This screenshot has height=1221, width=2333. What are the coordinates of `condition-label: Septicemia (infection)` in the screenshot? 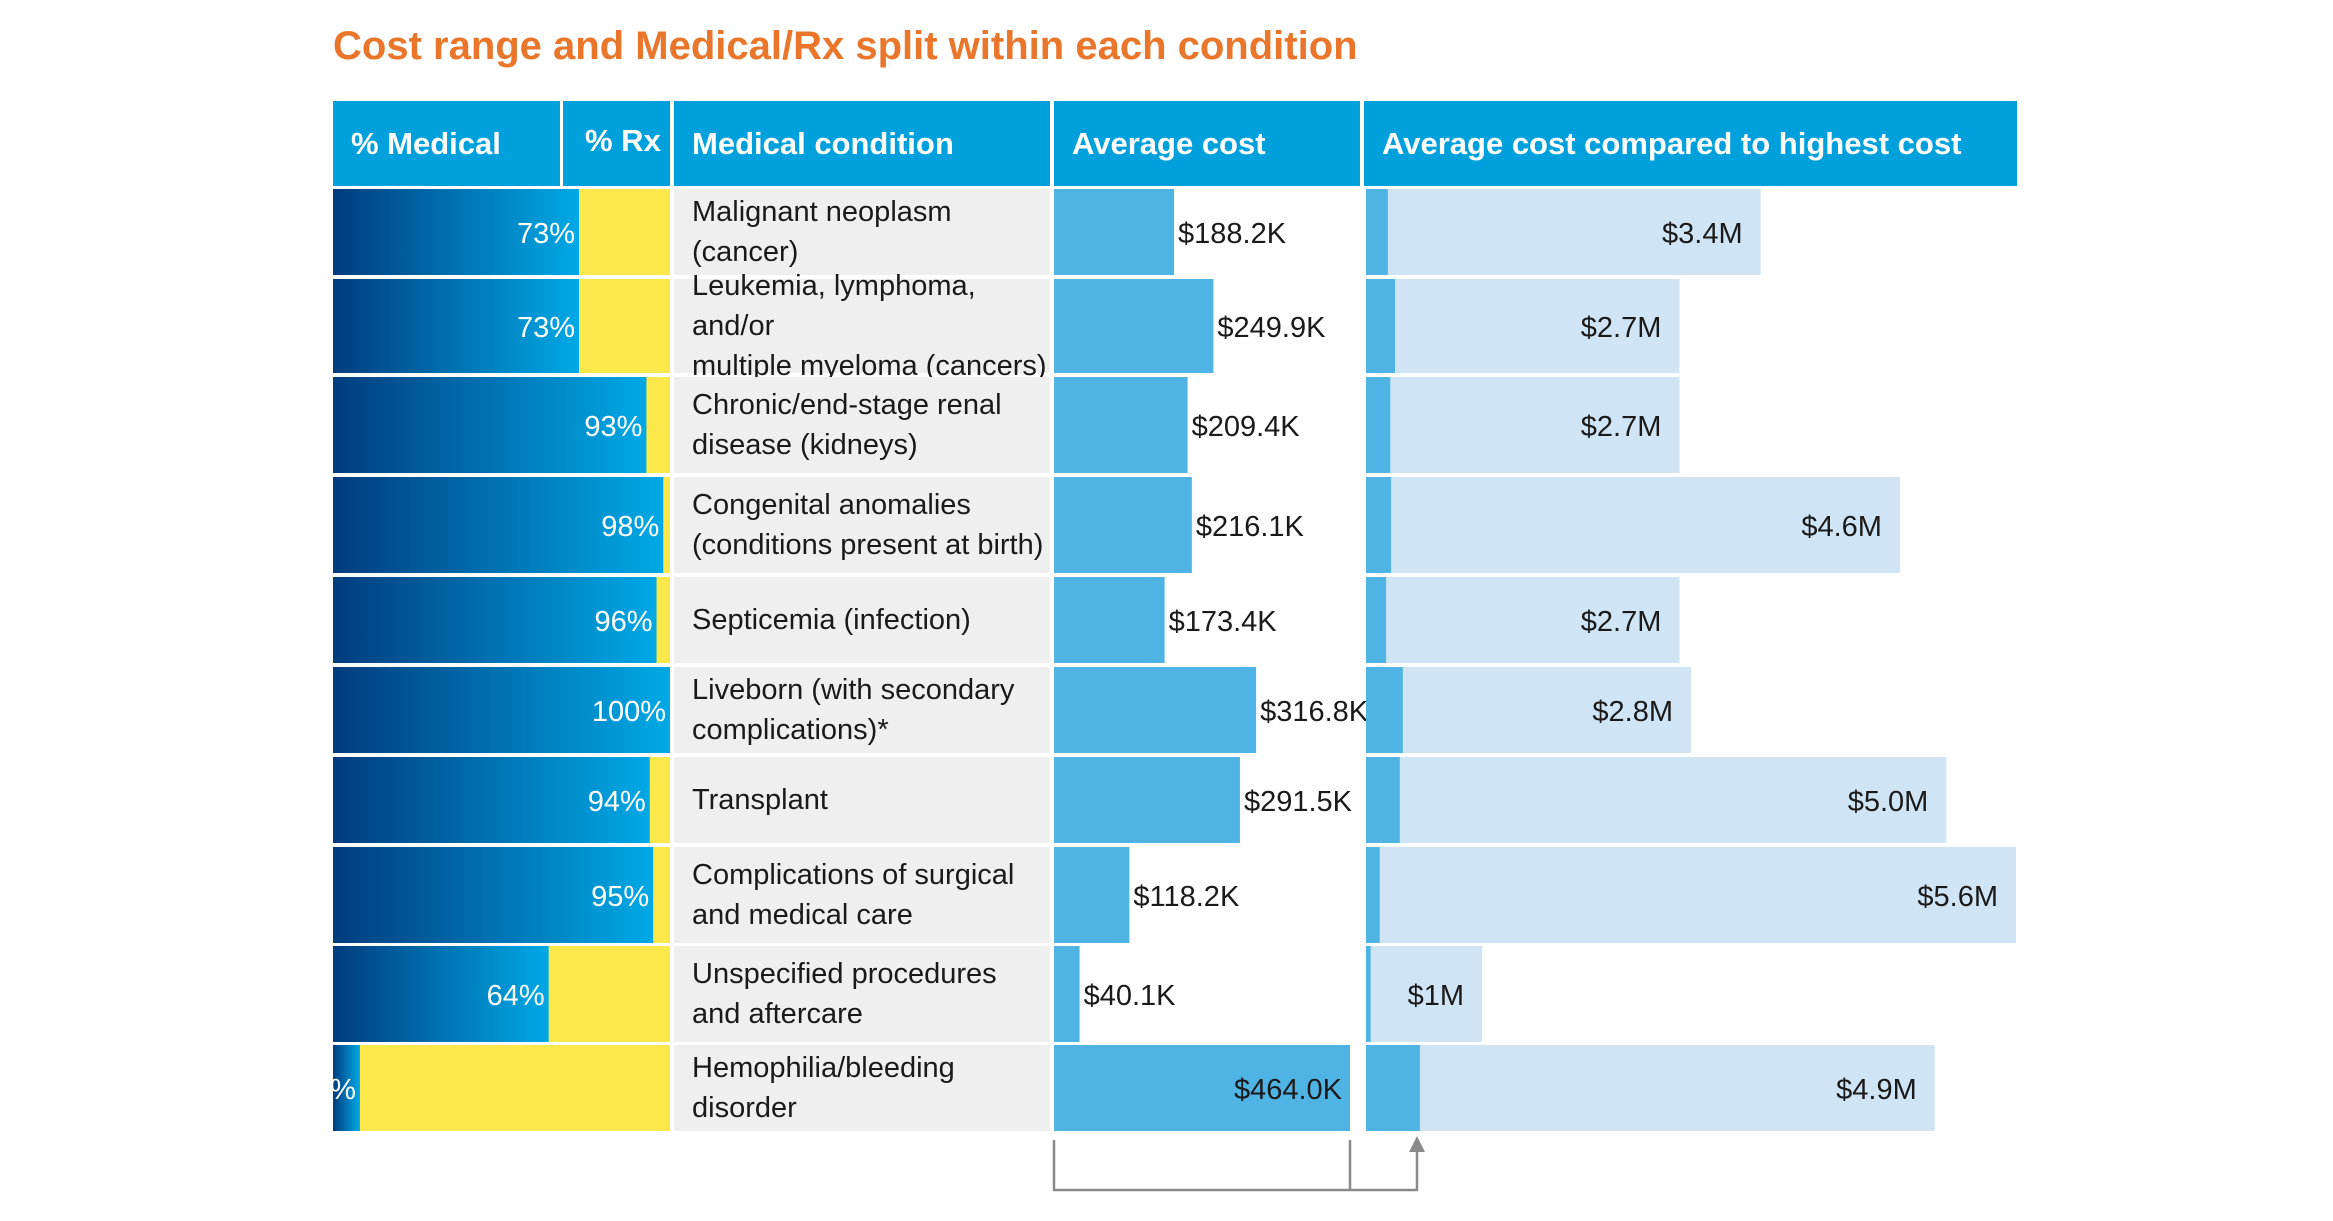 It's located at (862, 620).